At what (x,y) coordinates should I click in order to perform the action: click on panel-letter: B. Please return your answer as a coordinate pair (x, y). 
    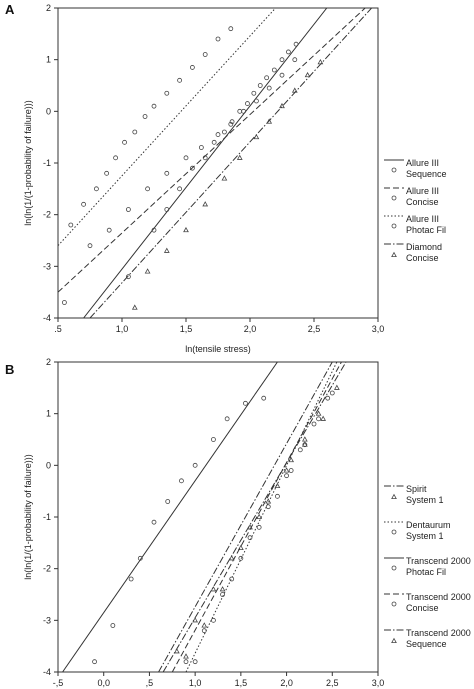
    Looking at the image, I should click on (9, 369).